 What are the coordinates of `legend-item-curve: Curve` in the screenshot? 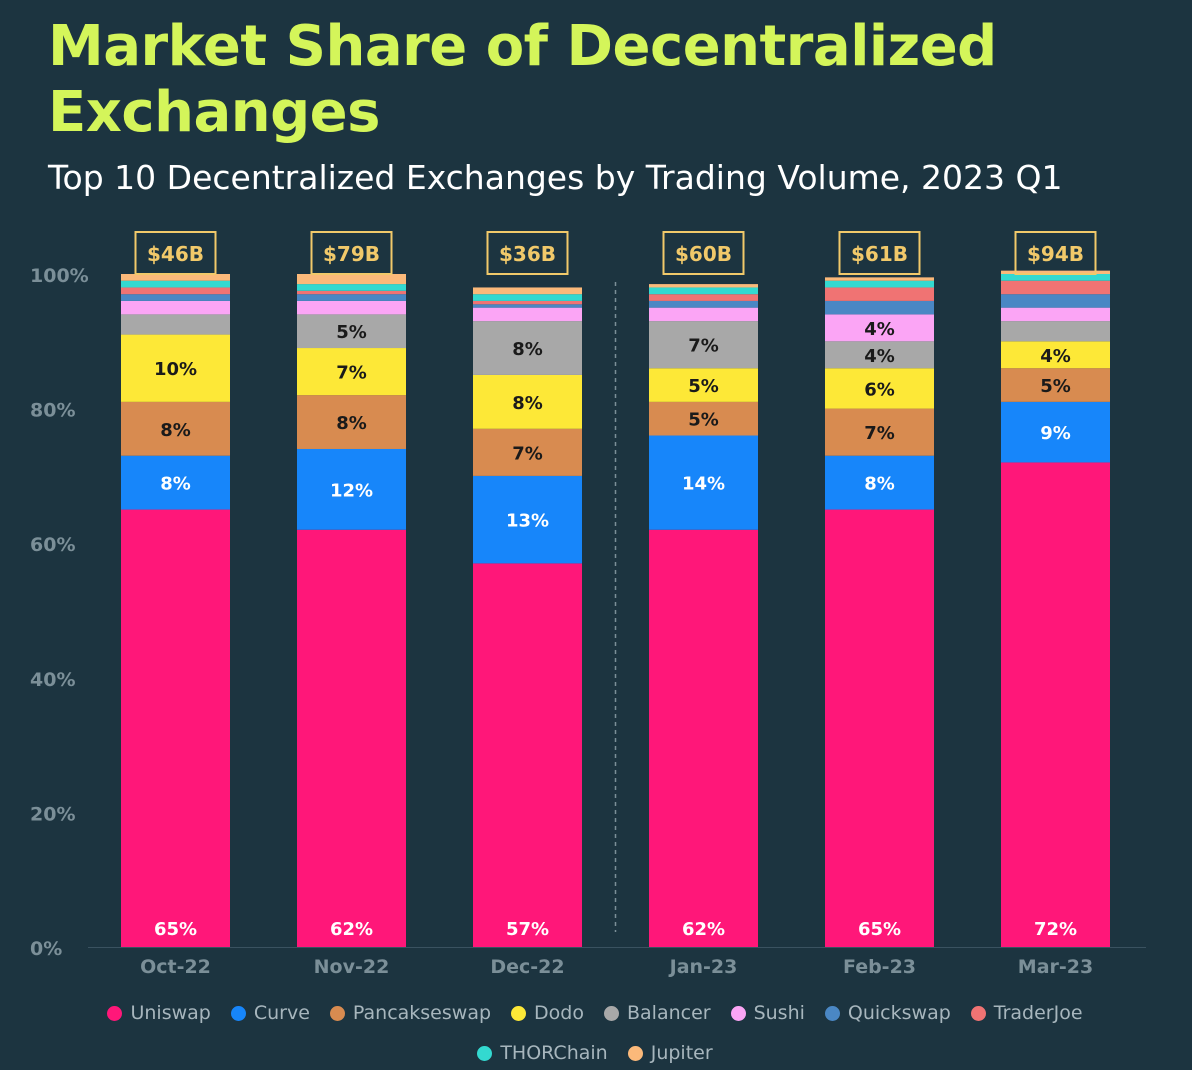 It's located at (270, 1013).